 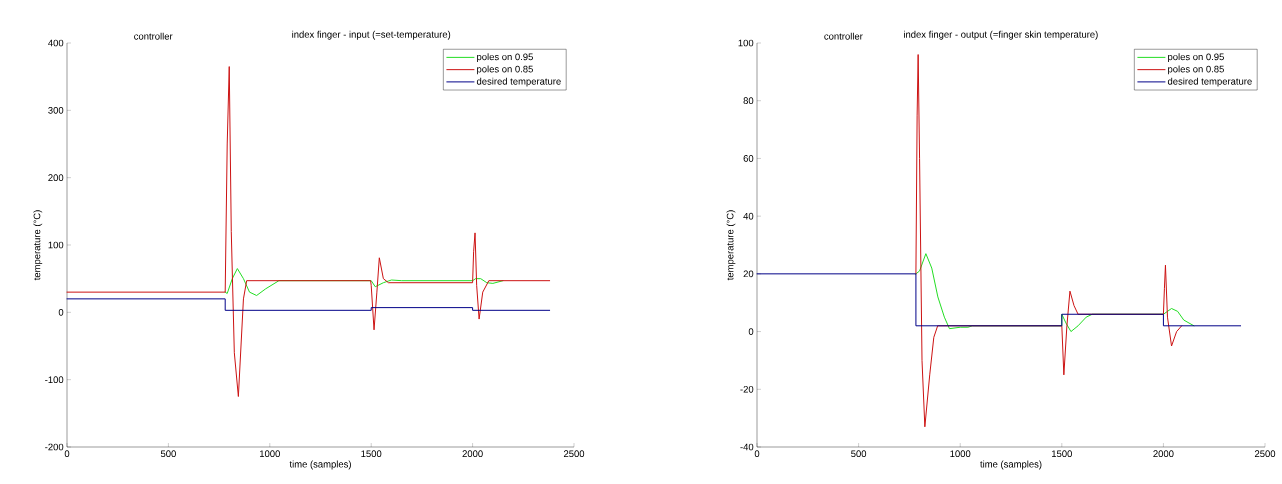 I want to click on y-tick-label: 80, so click(x=748, y=101).